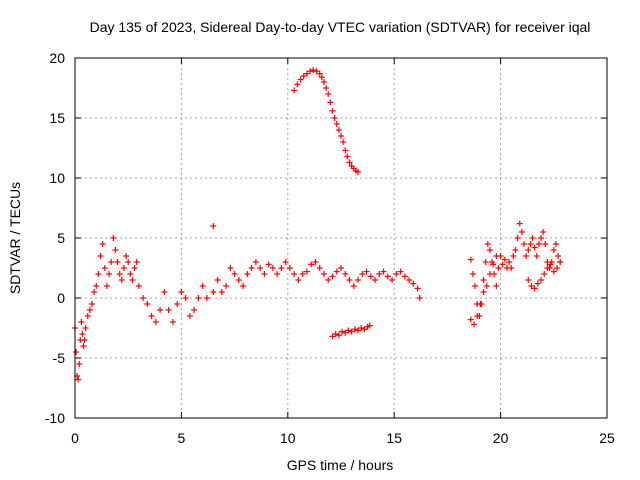 This screenshot has height=480, width=640. I want to click on x-tick-label: 25, so click(607, 438).